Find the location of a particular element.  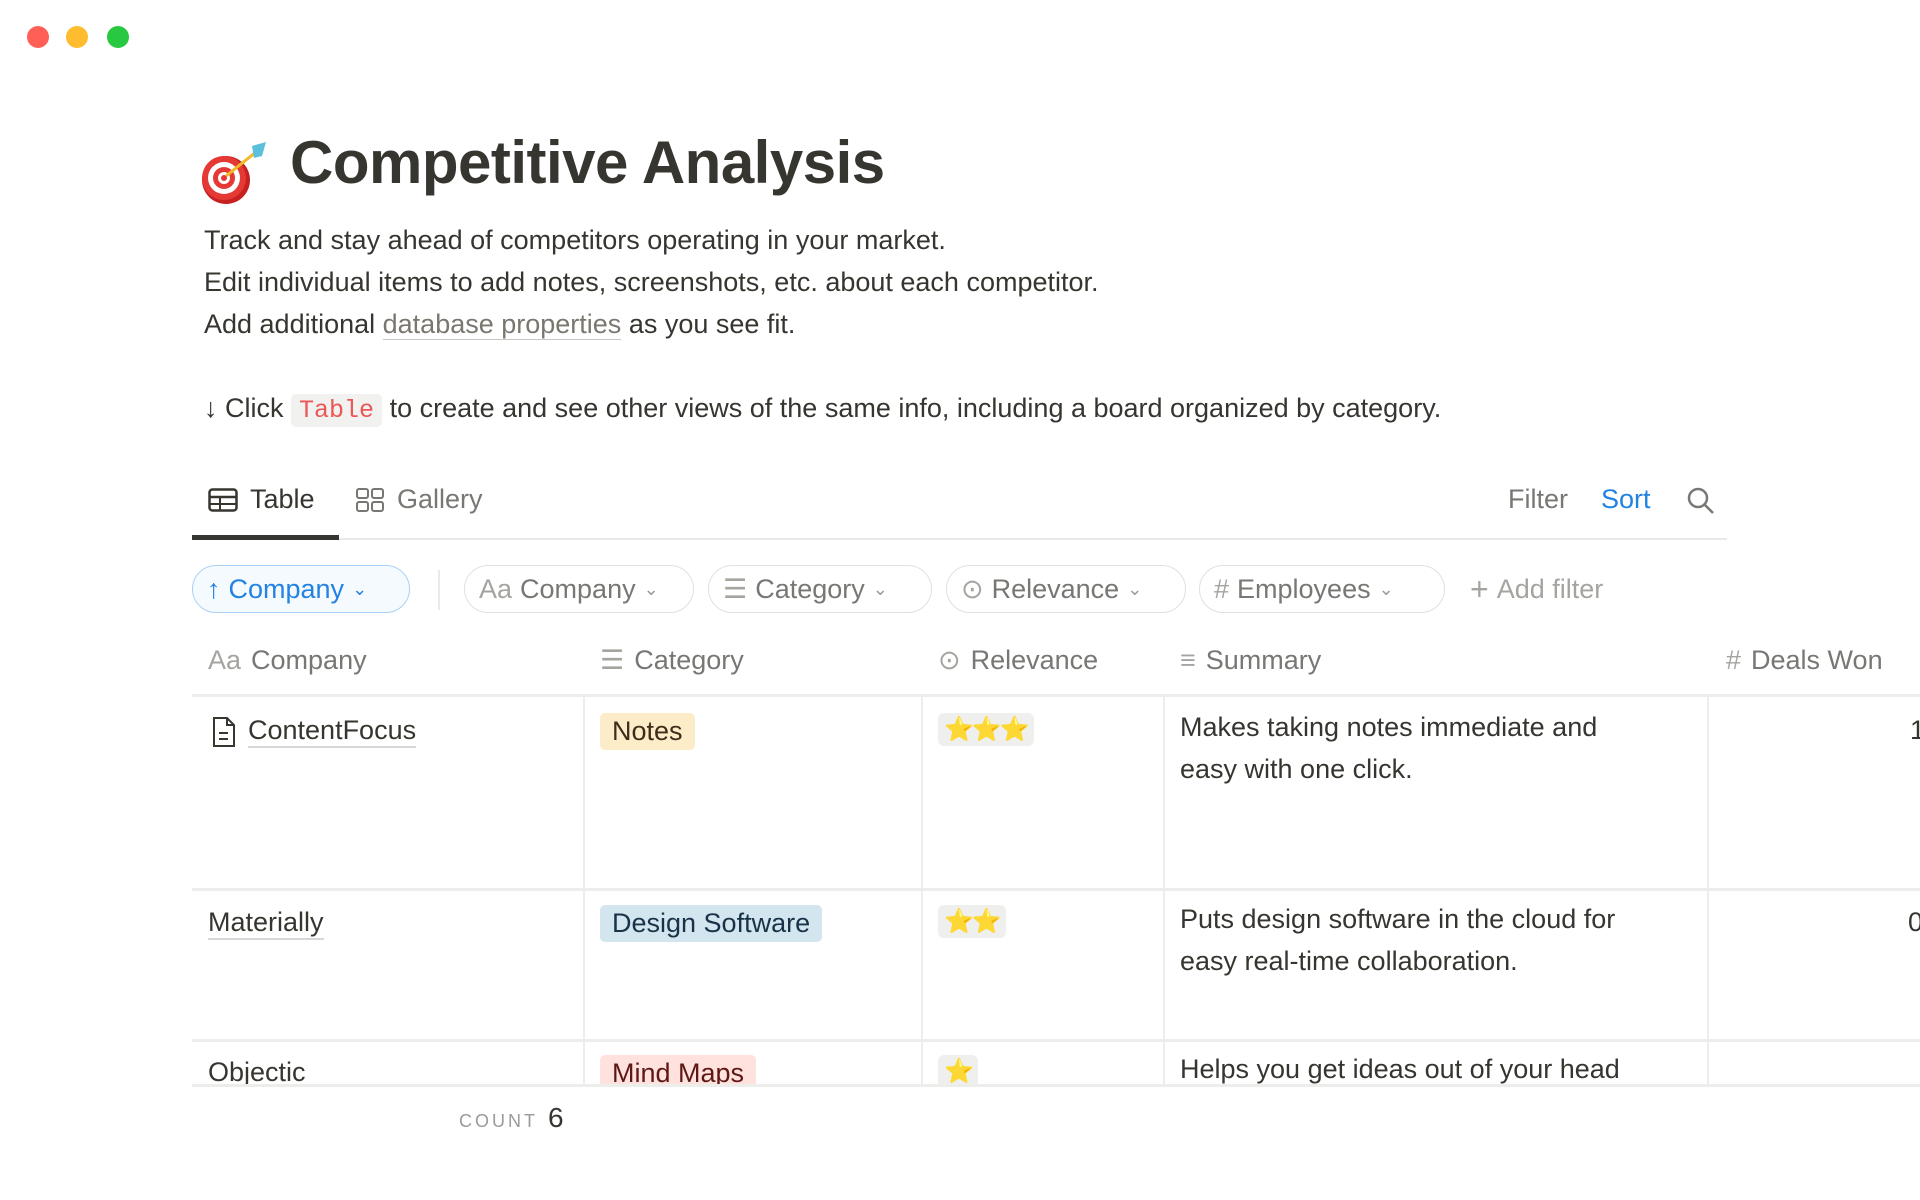

column-header-company: Aa Company is located at coordinates (287, 660).